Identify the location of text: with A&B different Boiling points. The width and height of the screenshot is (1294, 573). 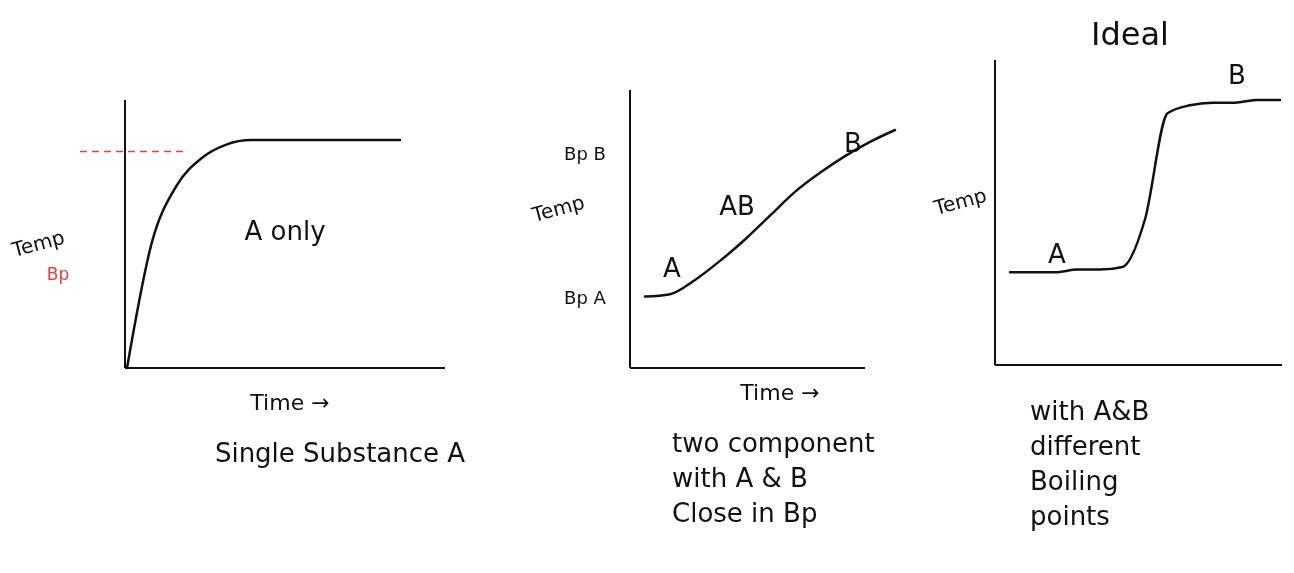
(1090, 464).